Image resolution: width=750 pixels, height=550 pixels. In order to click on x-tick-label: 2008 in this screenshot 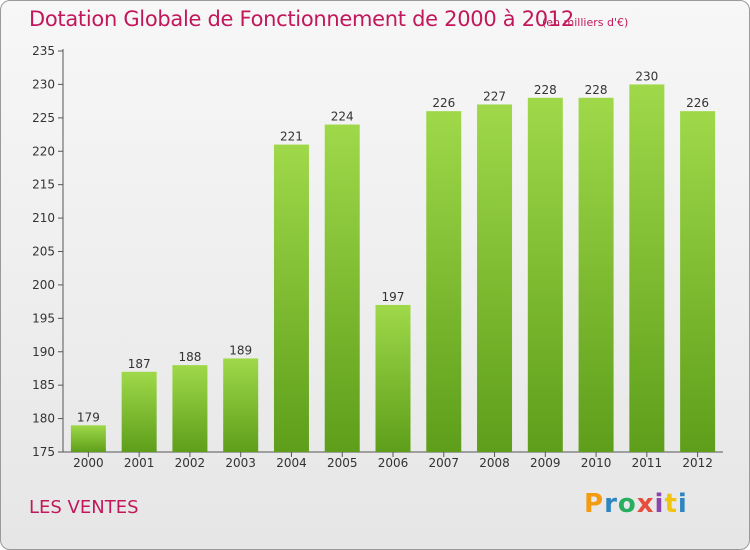, I will do `click(494, 463)`.